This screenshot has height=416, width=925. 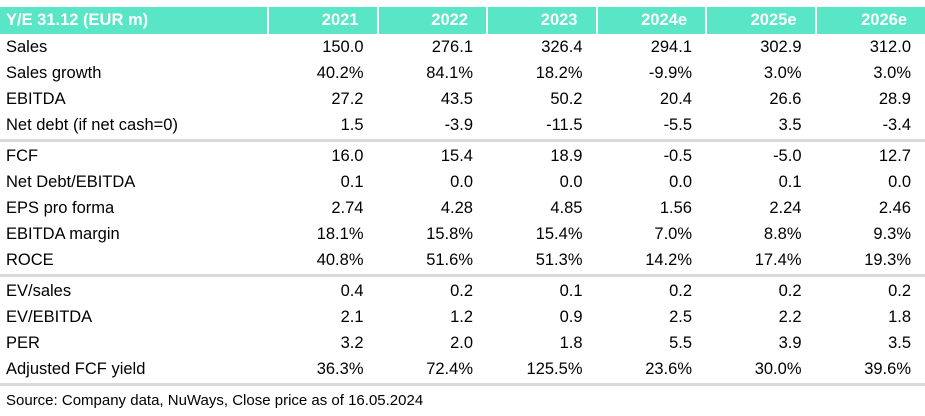 I want to click on value-cell: 2.24, so click(x=785, y=207).